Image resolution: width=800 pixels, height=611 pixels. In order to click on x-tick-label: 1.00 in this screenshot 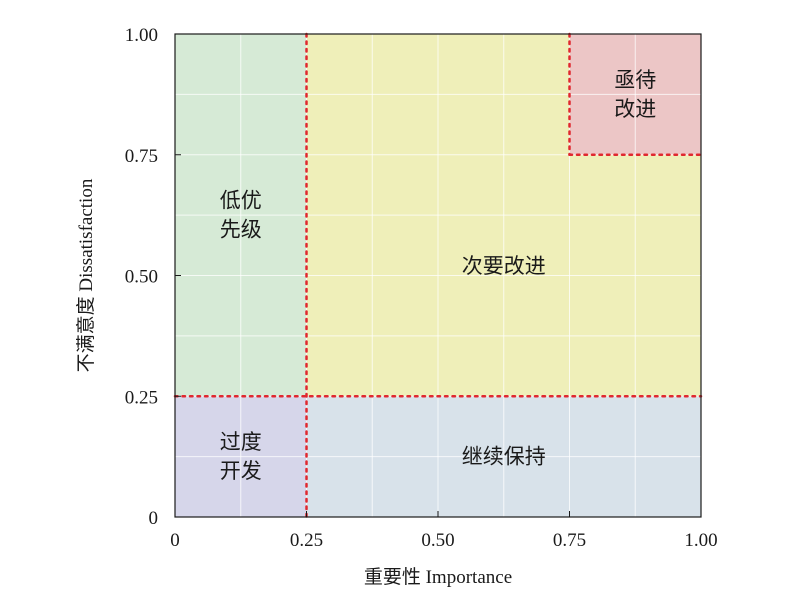, I will do `click(700, 540)`.